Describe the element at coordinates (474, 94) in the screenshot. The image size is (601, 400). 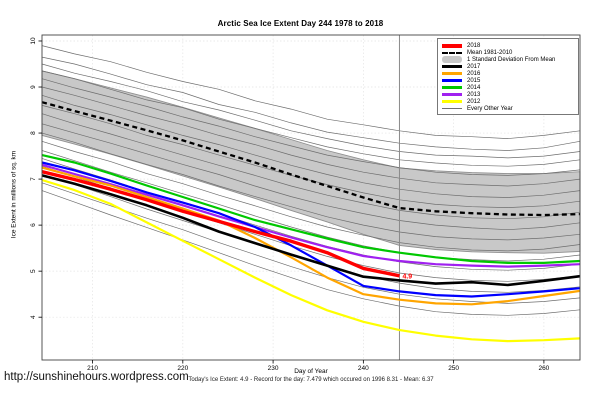
I see `legend-label: 2013` at that location.